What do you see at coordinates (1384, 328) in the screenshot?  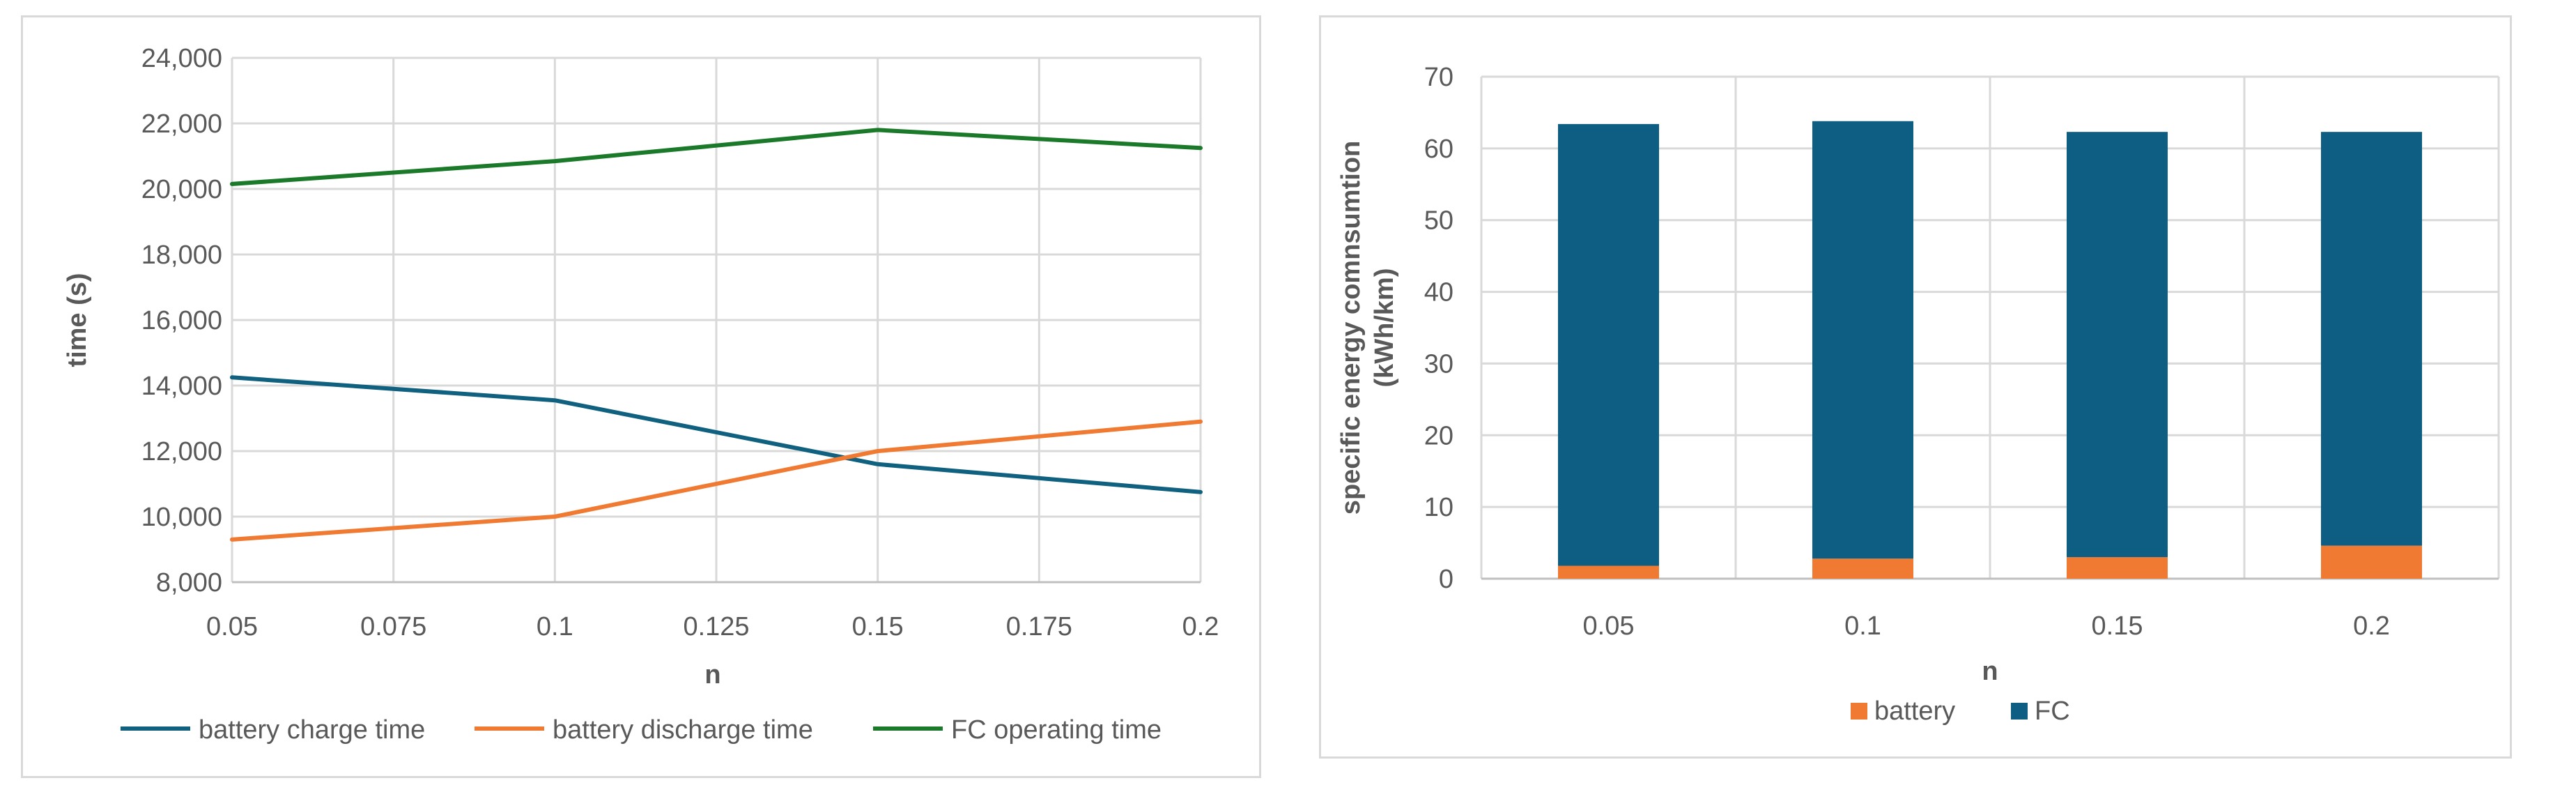 I see `y-axis-unit: (kWh/km)` at bounding box center [1384, 328].